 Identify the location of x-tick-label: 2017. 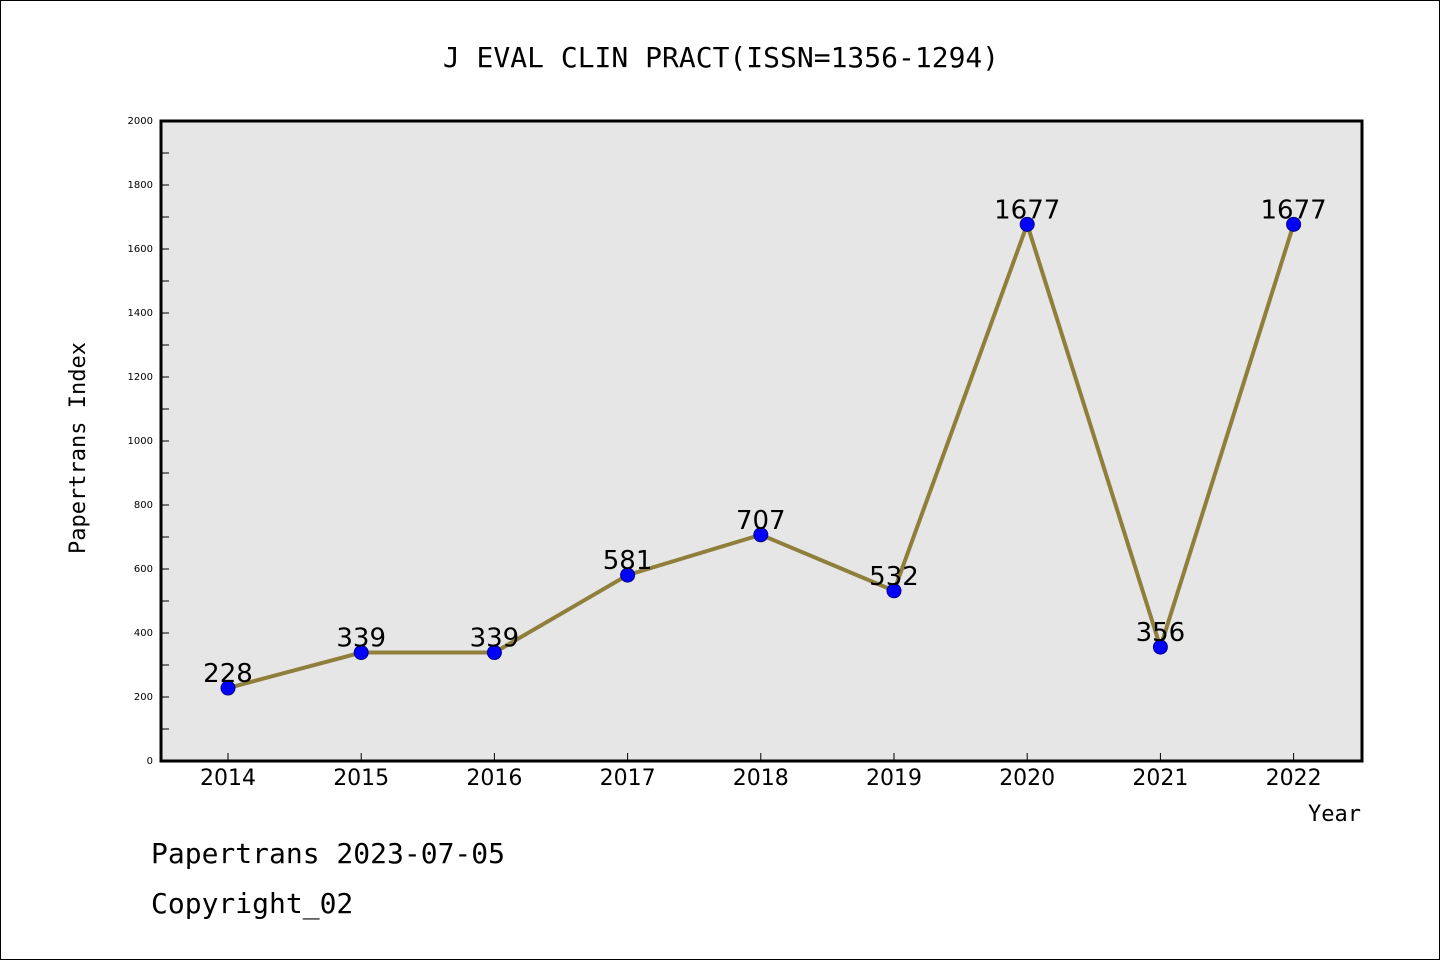
(628, 778).